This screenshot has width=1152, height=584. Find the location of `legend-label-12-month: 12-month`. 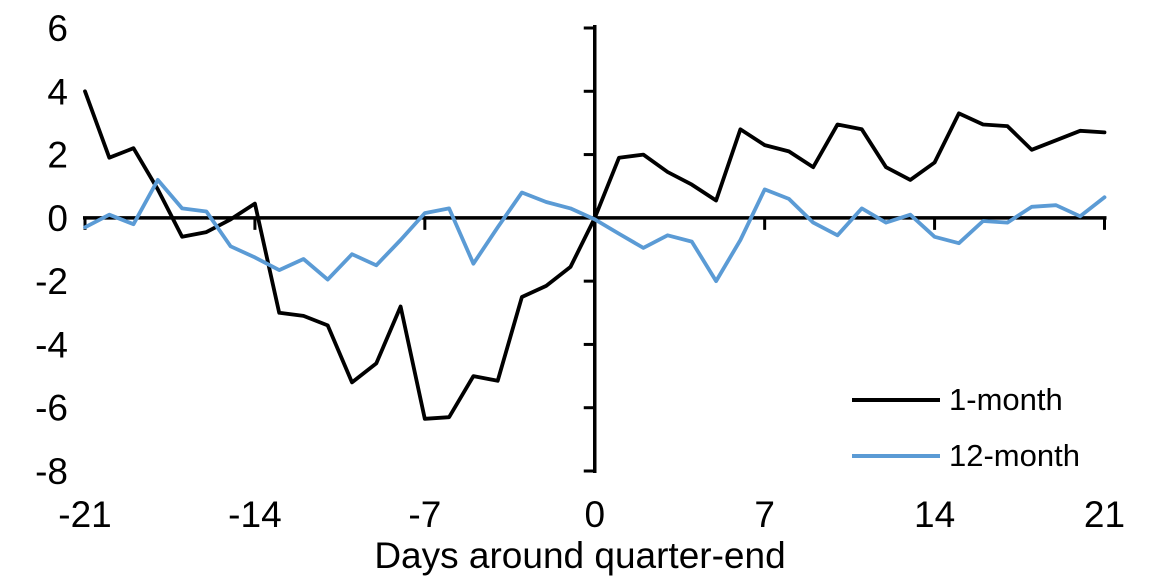

legend-label-12-month: 12-month is located at coordinates (1014, 455).